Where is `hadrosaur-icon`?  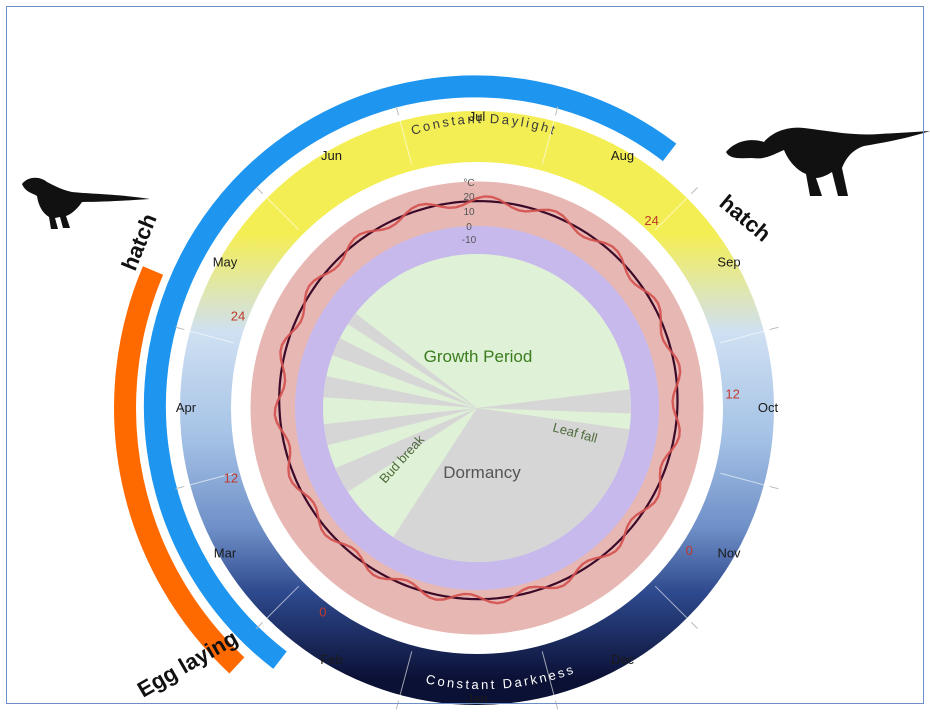
hadrosaur-icon is located at coordinates (828, 161).